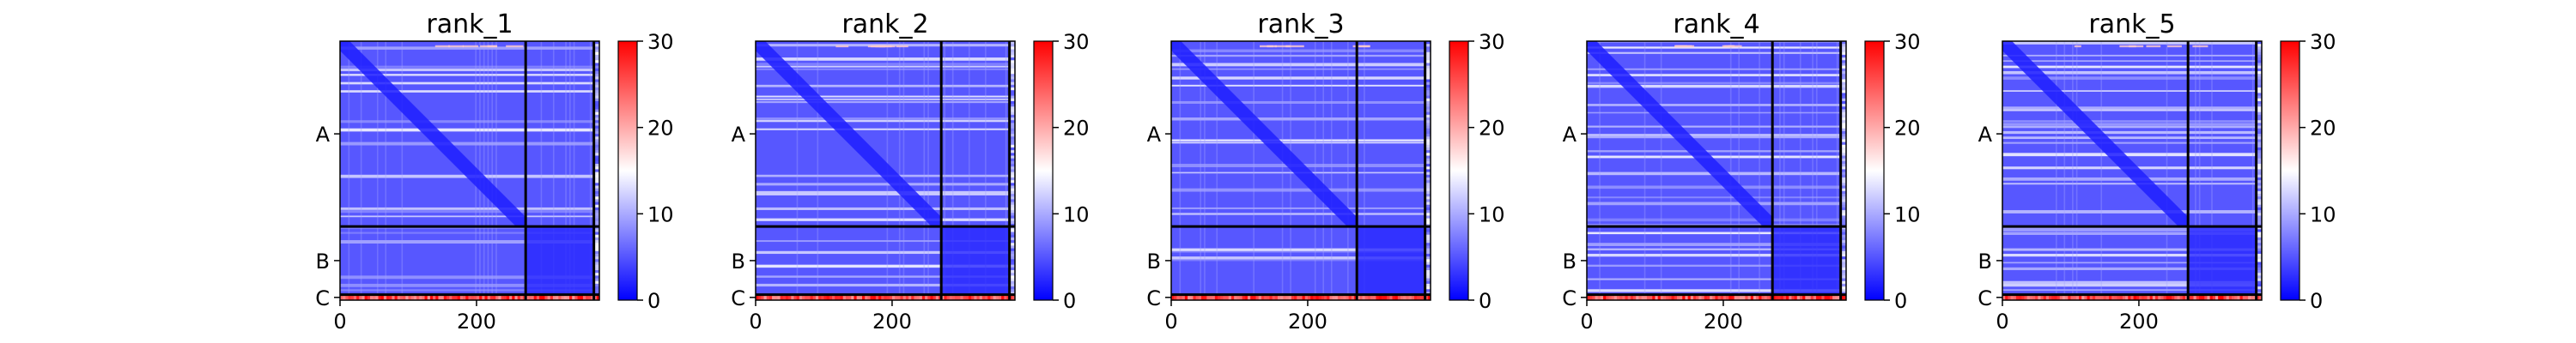 The height and width of the screenshot is (343, 2576). I want to click on panel-title: rank_1, so click(470, 24).